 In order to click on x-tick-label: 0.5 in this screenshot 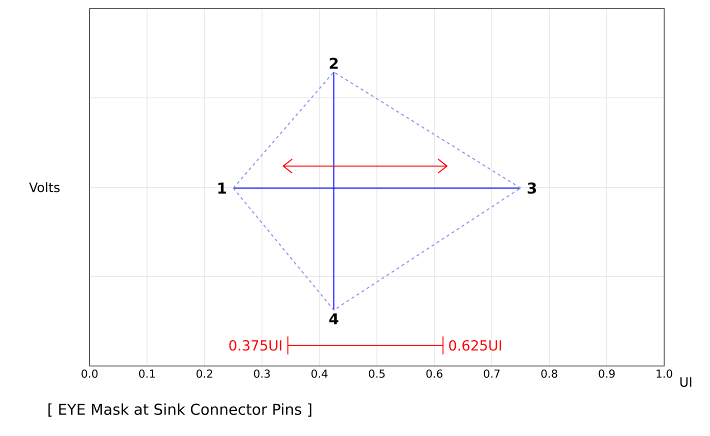, I will do `click(376, 374)`.